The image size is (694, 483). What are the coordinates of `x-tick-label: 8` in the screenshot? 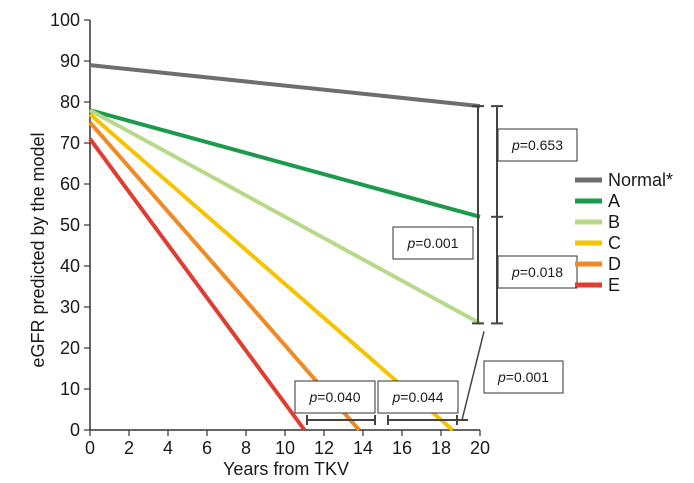 It's located at (246, 448).